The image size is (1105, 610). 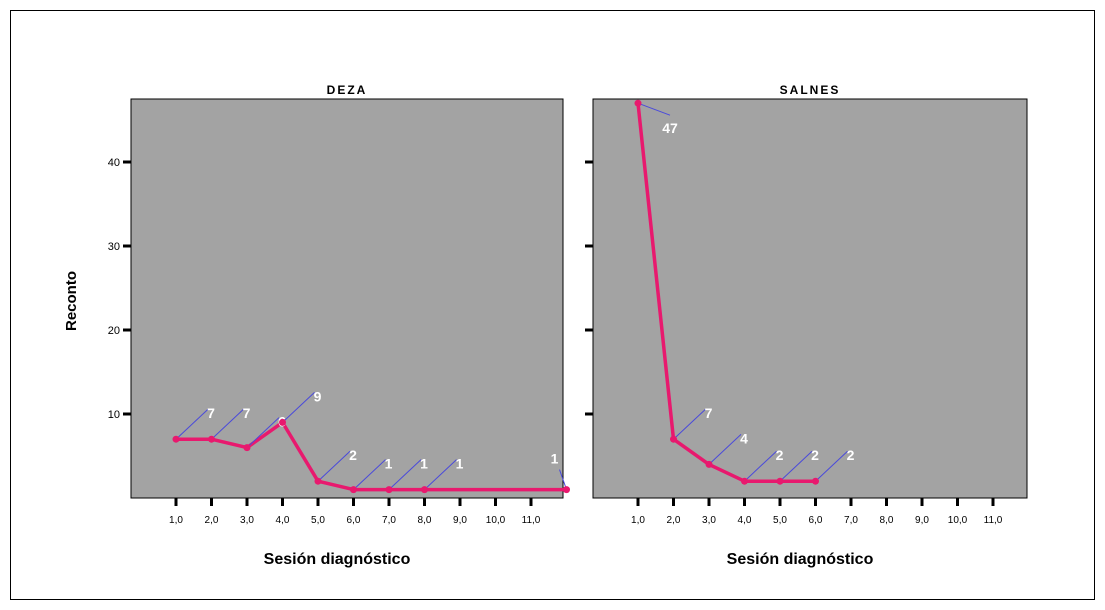 I want to click on data-label: 9, so click(x=318, y=396).